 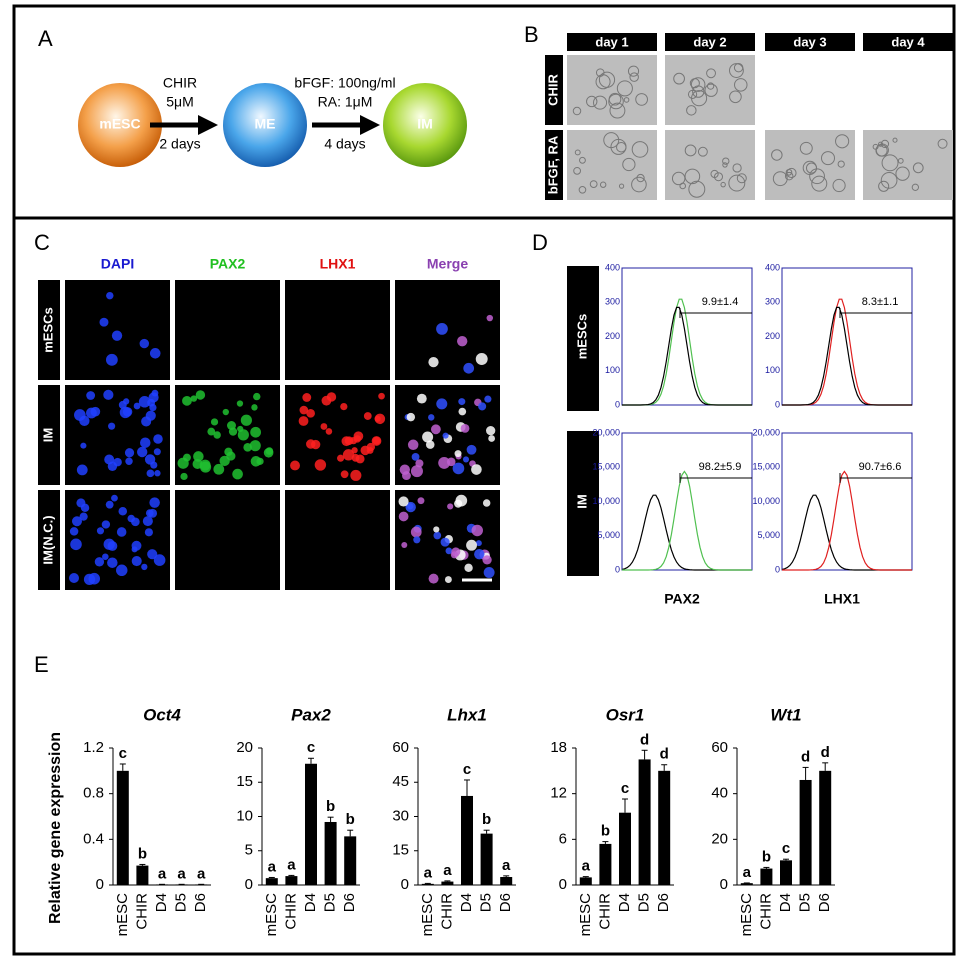 I want to click on node-sphere, so click(x=265, y=125).